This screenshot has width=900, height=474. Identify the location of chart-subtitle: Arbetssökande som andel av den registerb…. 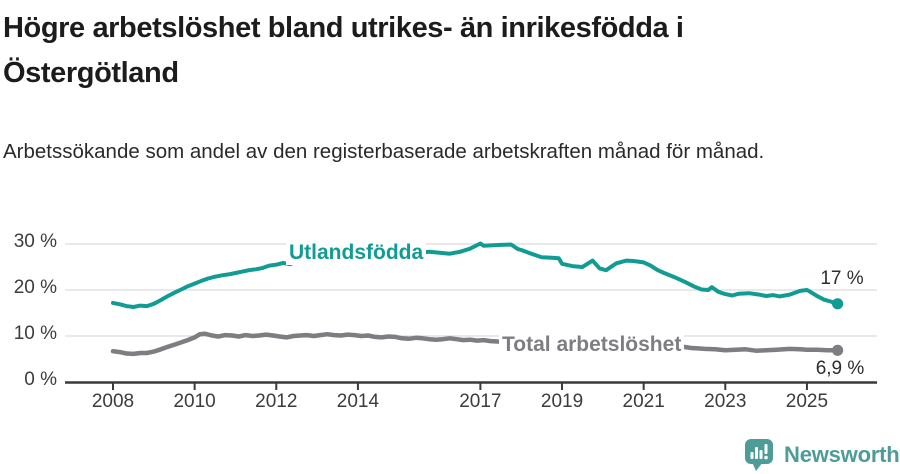
(384, 151).